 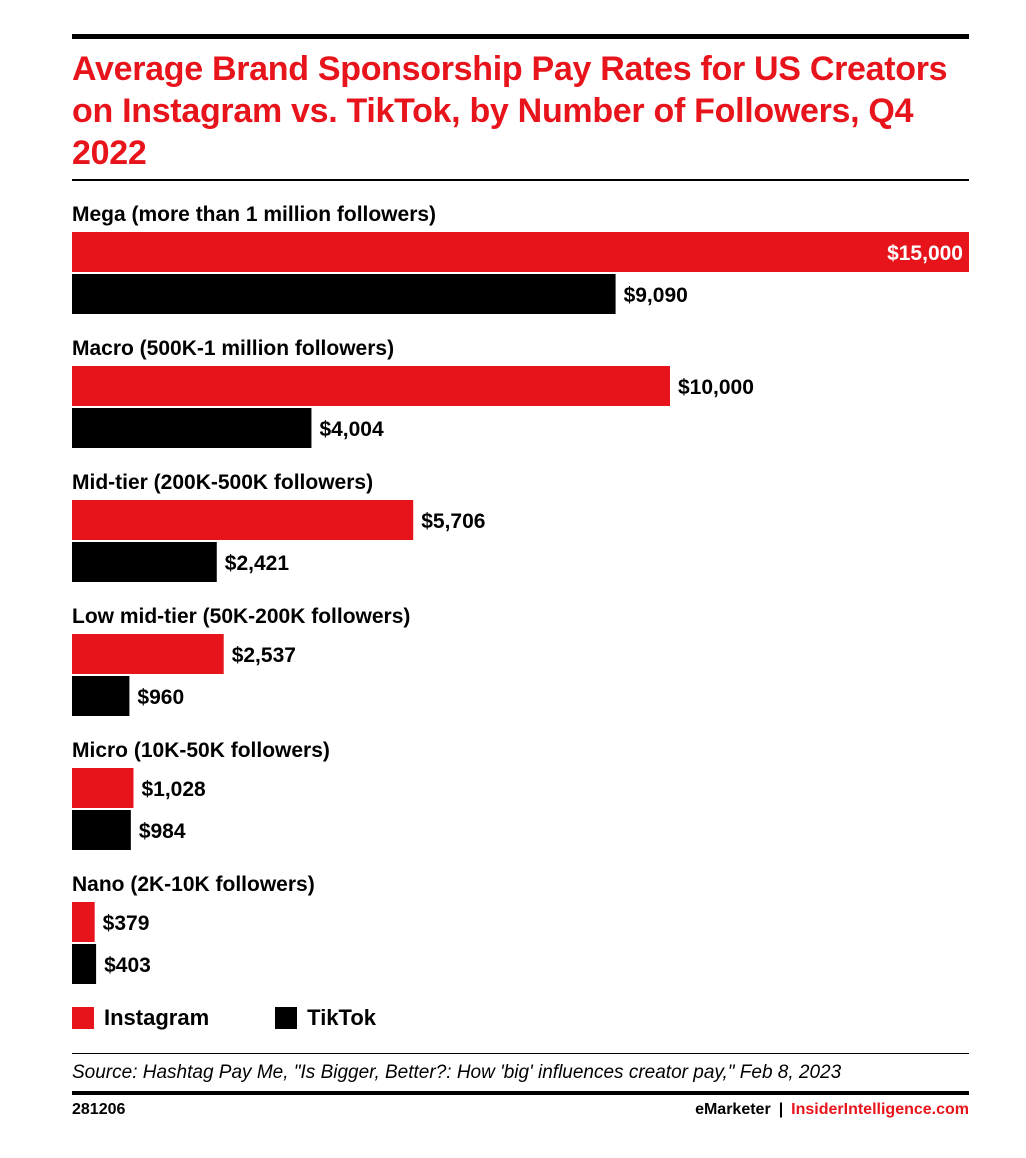 I want to click on legend-item-instagram: Instagram, so click(x=140, y=1018).